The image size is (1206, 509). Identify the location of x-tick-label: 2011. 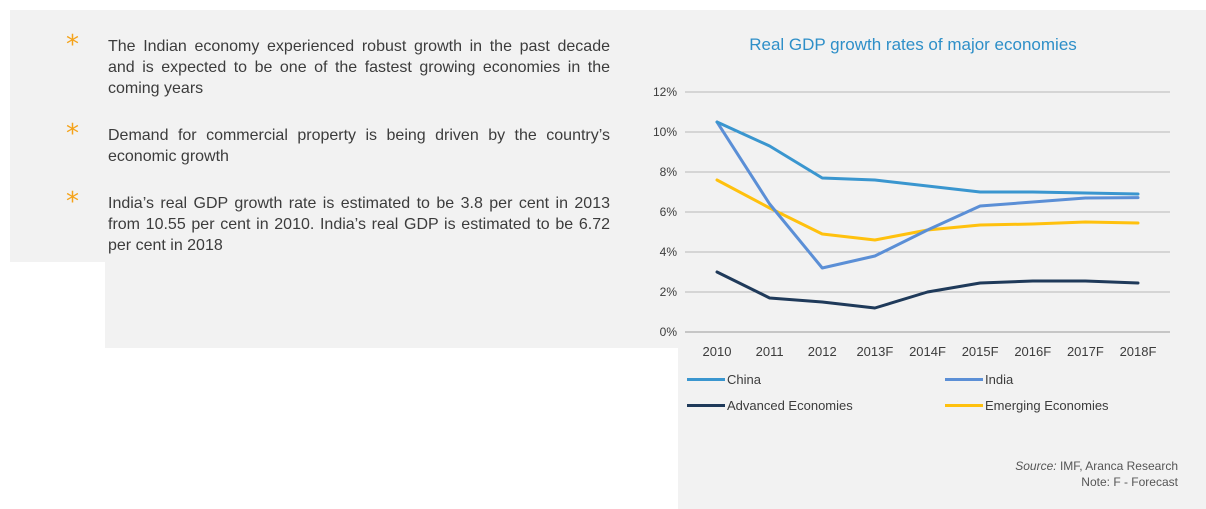
(770, 351).